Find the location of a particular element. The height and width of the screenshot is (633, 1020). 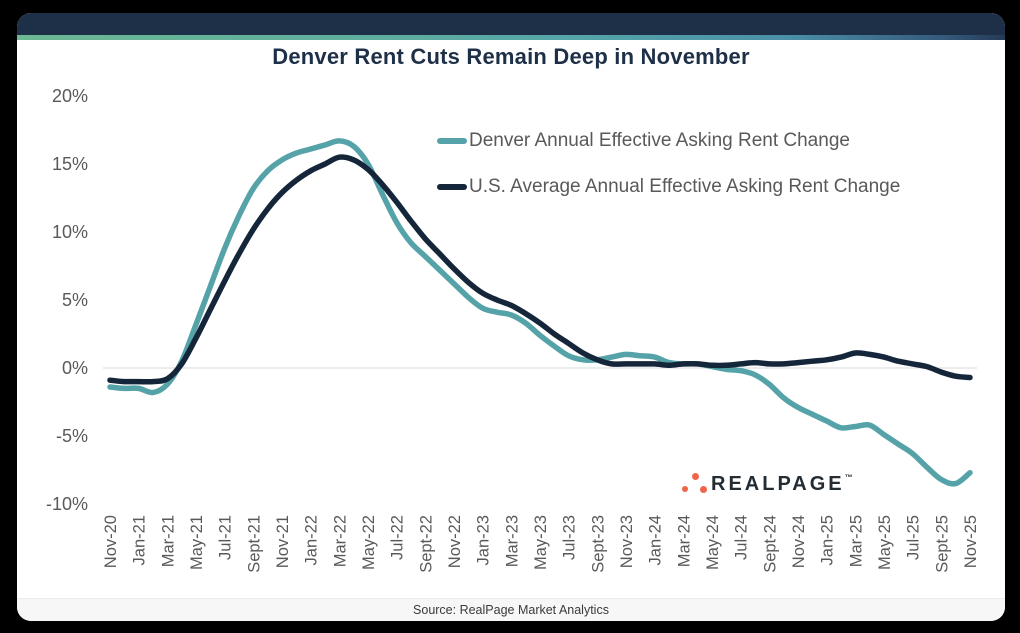

x-tick-label: Nov-20 is located at coordinates (111, 541).